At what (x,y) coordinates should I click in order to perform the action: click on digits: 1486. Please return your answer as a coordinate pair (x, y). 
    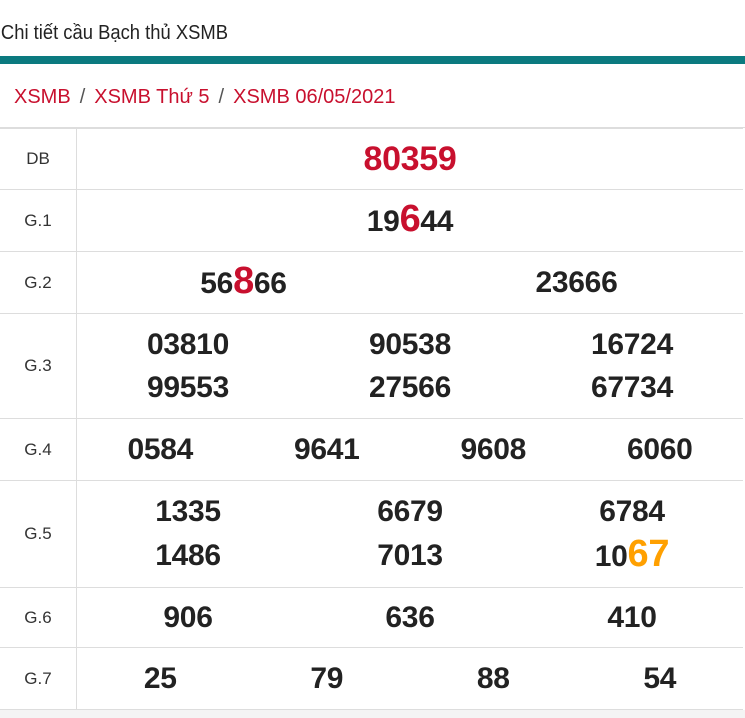
    Looking at the image, I should click on (188, 555).